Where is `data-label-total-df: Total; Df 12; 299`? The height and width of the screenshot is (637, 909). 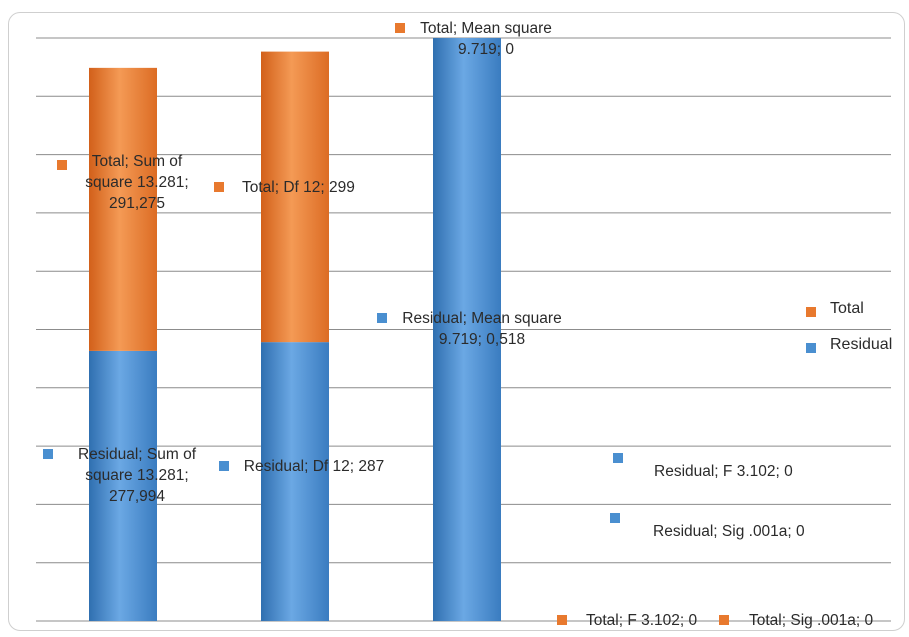
data-label-total-df: Total; Df 12; 299 is located at coordinates (298, 187).